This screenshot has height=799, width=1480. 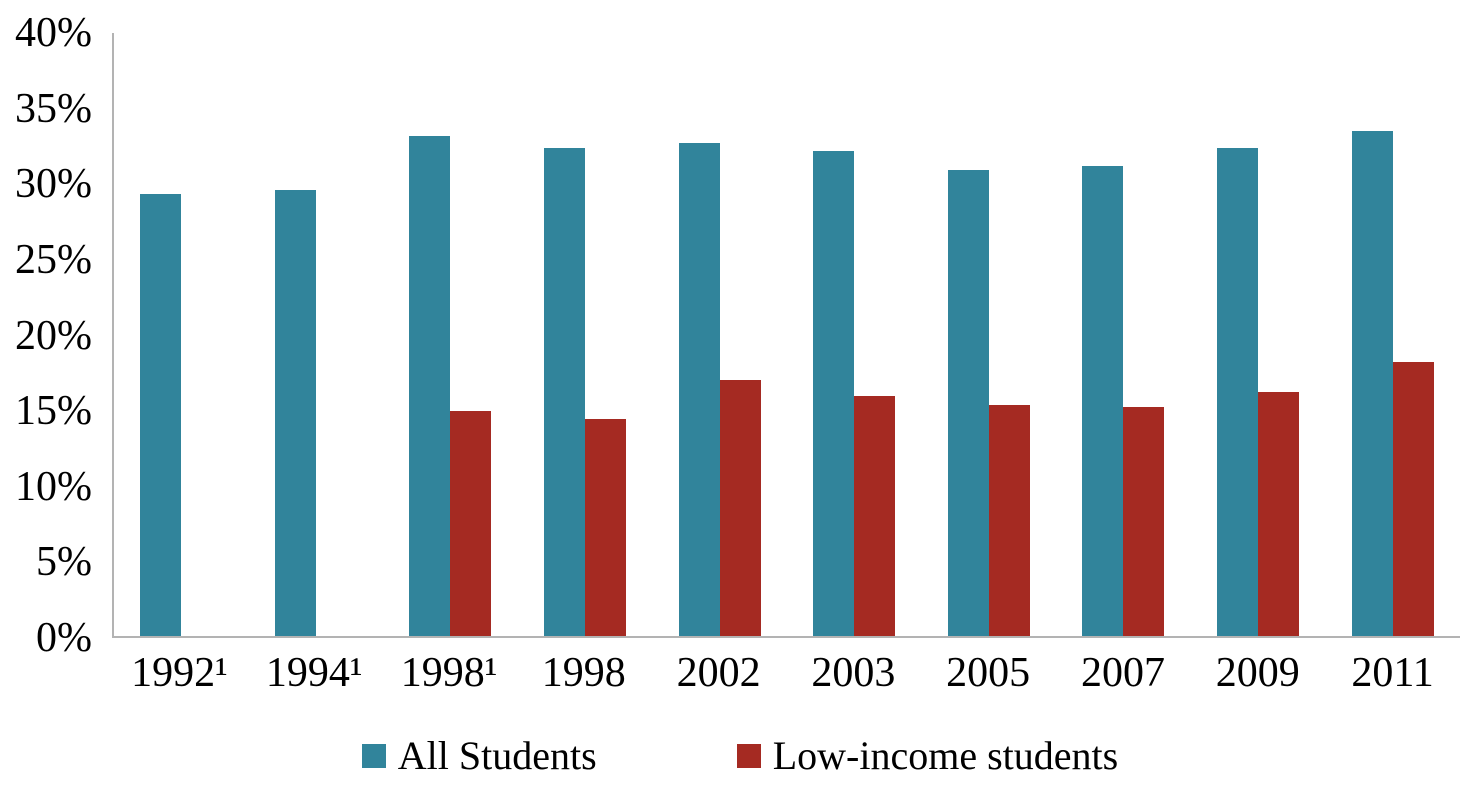 What do you see at coordinates (179, 673) in the screenshot?
I see `x-tick-label: 1992¹` at bounding box center [179, 673].